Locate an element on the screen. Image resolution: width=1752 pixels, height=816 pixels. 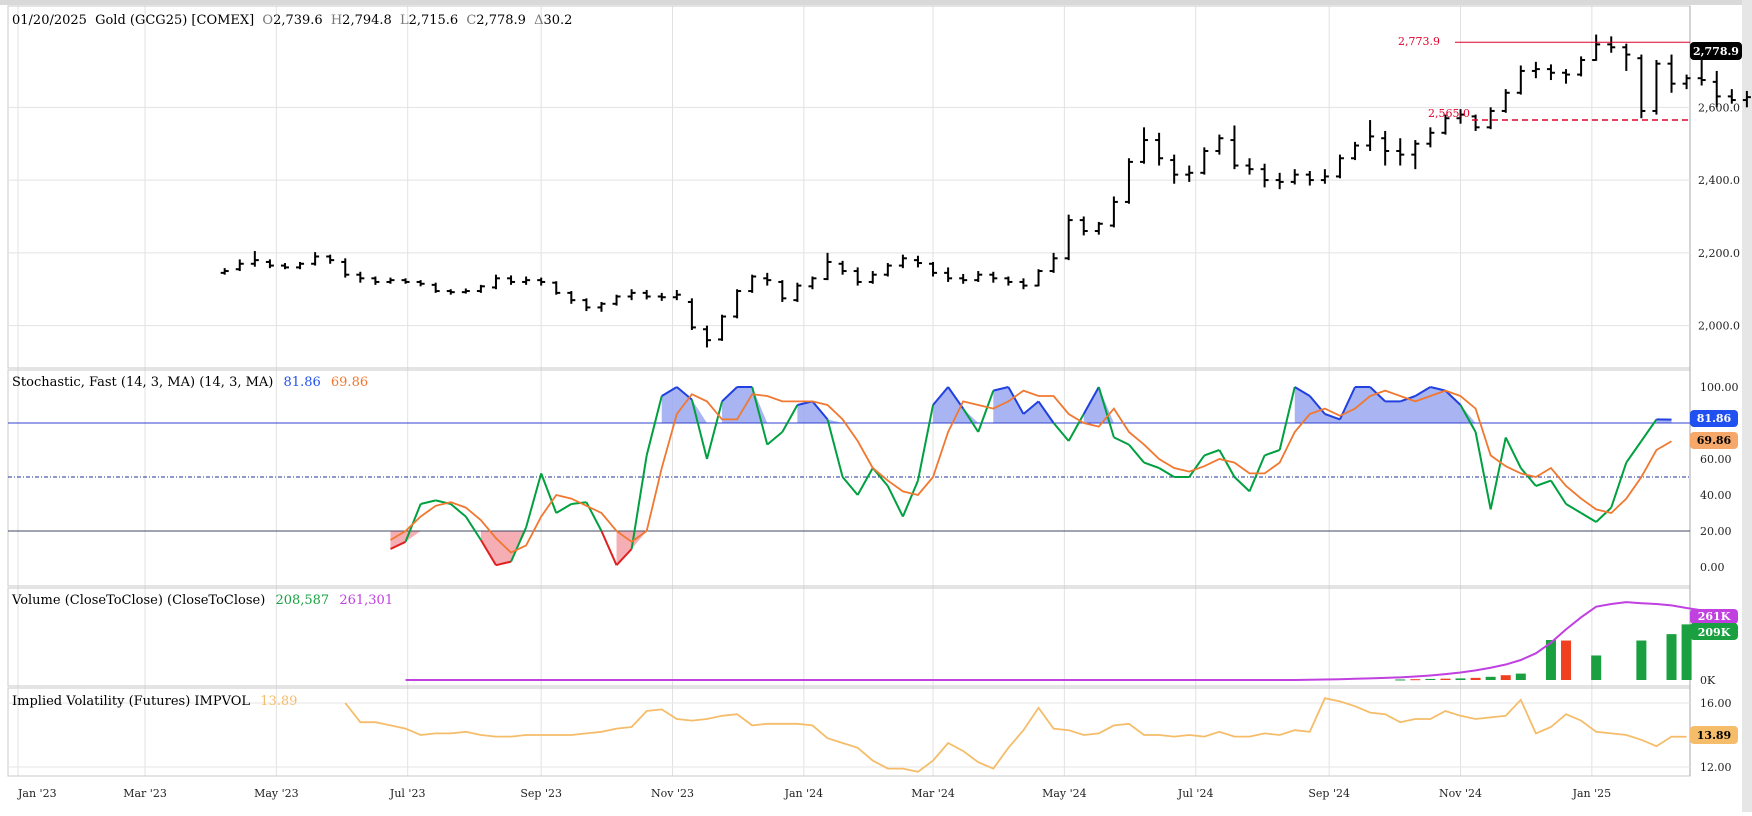
volume-value: 208,587 is located at coordinates (302, 600).